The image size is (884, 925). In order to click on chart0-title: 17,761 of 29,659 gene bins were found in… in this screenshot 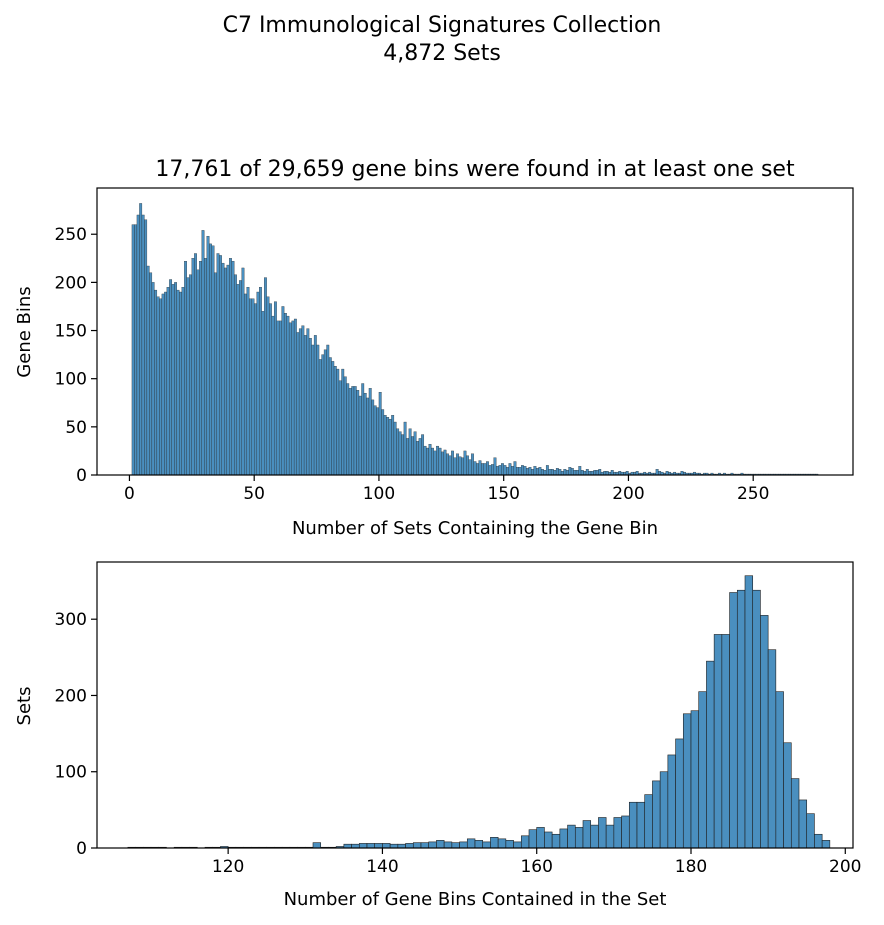, I will do `click(475, 169)`.